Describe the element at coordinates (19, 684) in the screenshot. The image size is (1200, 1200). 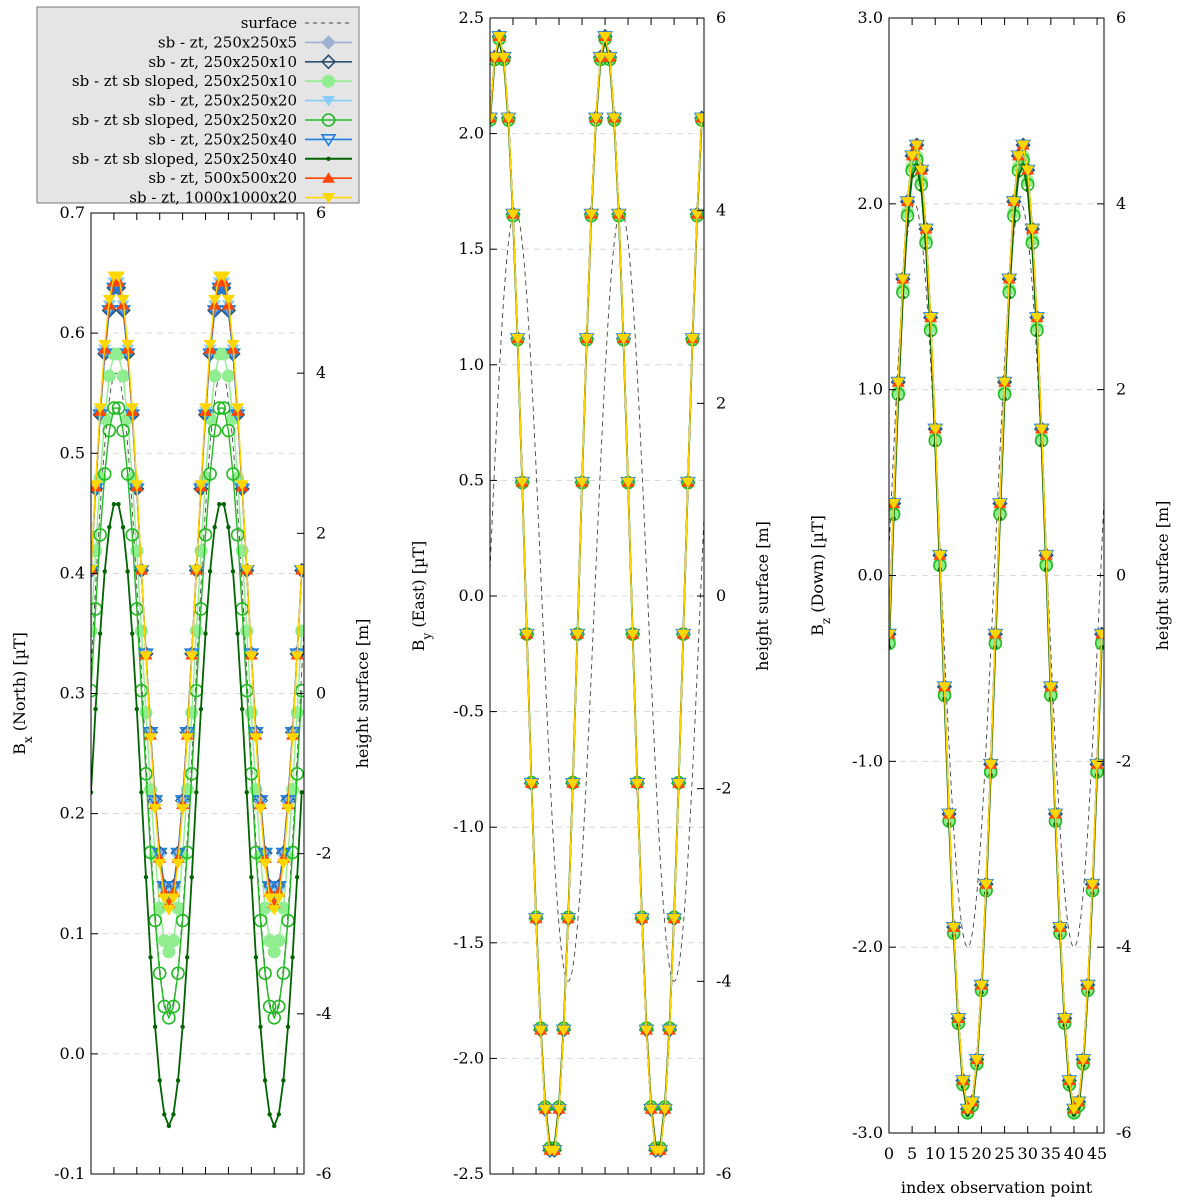
I see `y-label-rest: (North) [µT]` at that location.